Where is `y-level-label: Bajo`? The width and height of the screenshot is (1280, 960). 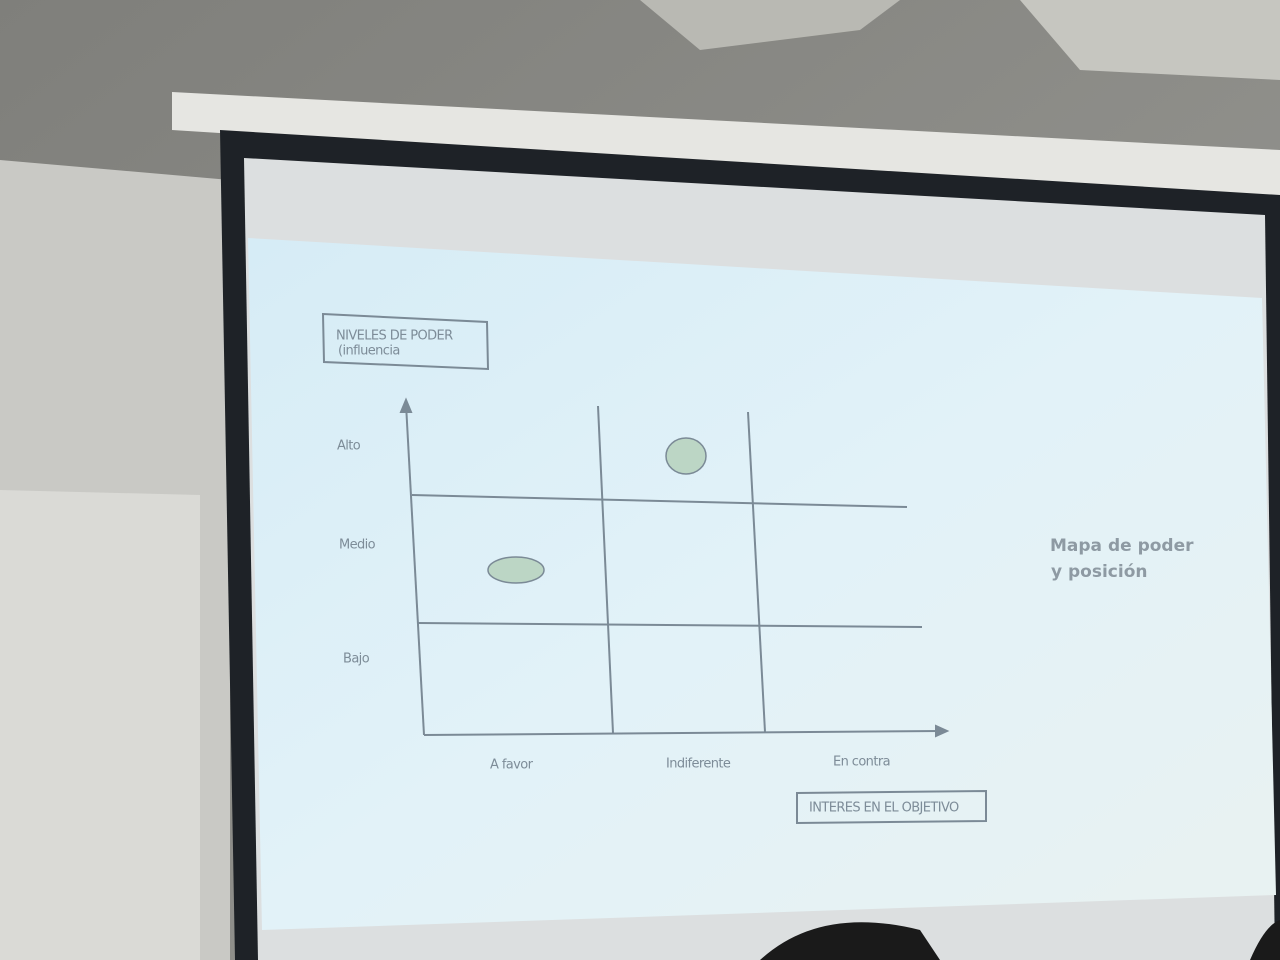
y-level-label: Bajo is located at coordinates (356, 659).